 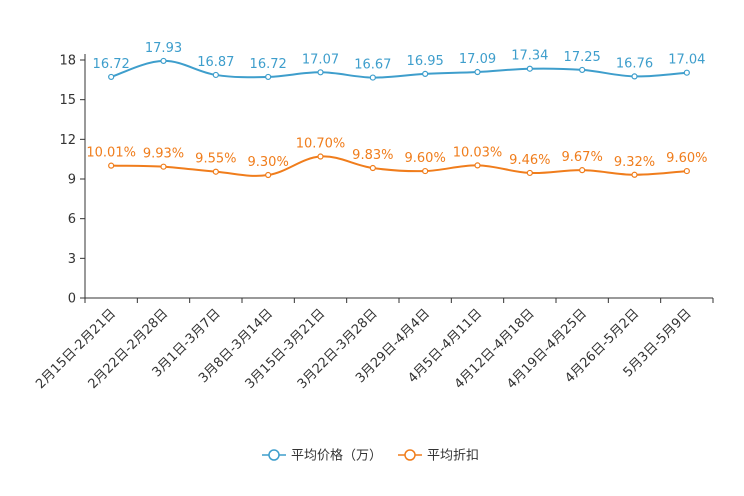 I want to click on data-label: 17.25, so click(x=582, y=57).